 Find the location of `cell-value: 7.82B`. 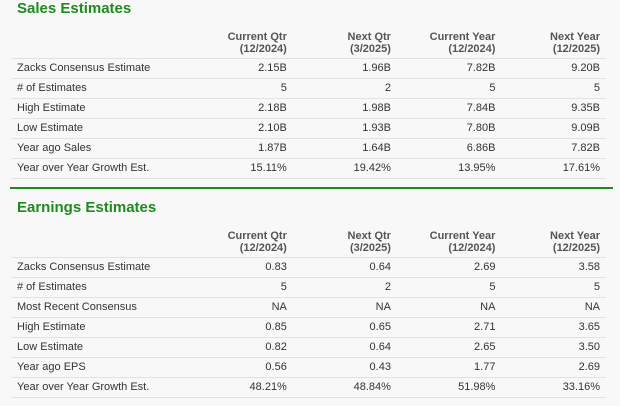

cell-value: 7.82B is located at coordinates (449, 68).